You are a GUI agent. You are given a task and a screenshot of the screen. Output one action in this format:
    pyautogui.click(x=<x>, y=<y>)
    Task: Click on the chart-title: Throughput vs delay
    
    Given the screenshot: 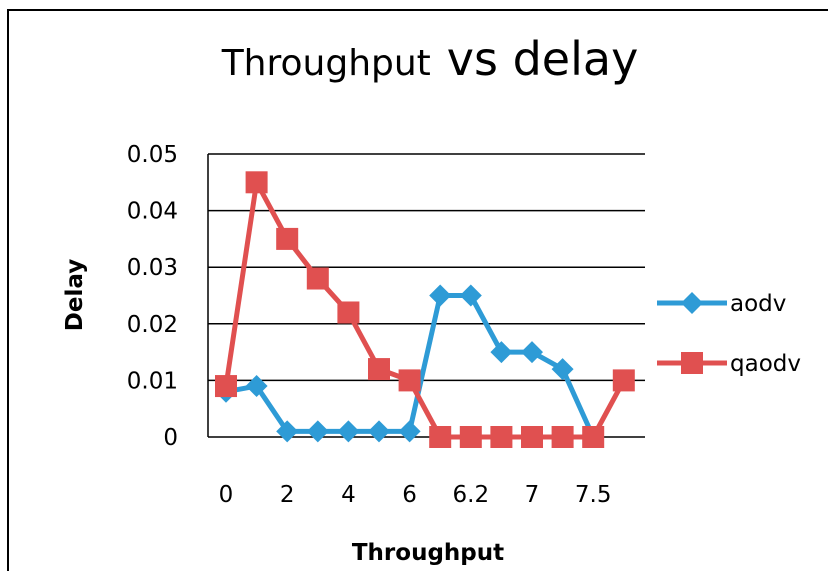 What is the action you would take?
    pyautogui.click(x=430, y=59)
    